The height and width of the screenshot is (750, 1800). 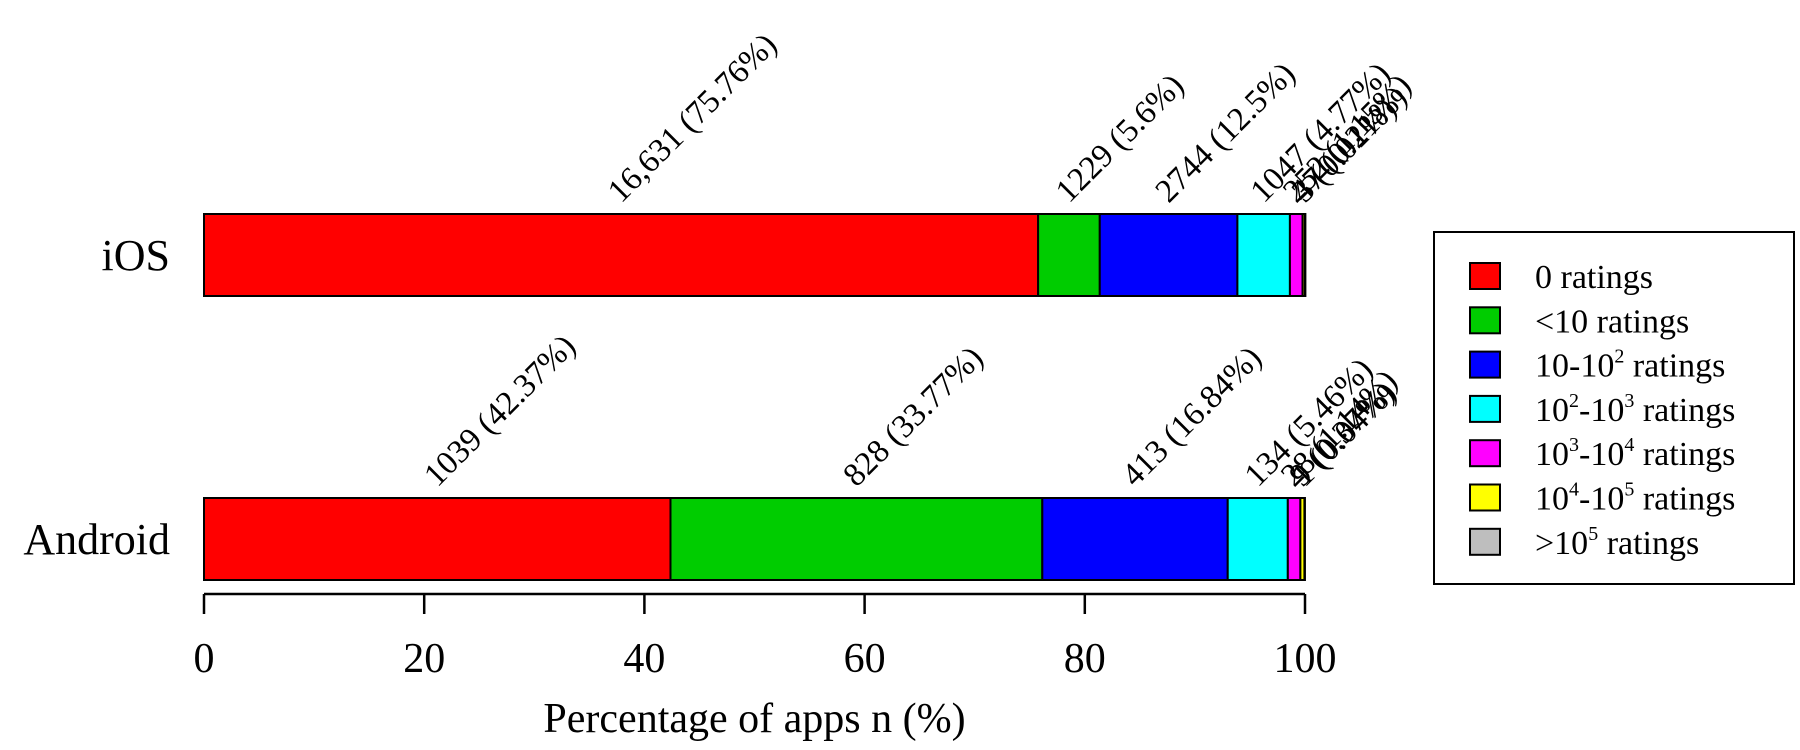 What do you see at coordinates (1561, 543) in the screenshot?
I see `legend-label-part: >10` at bounding box center [1561, 543].